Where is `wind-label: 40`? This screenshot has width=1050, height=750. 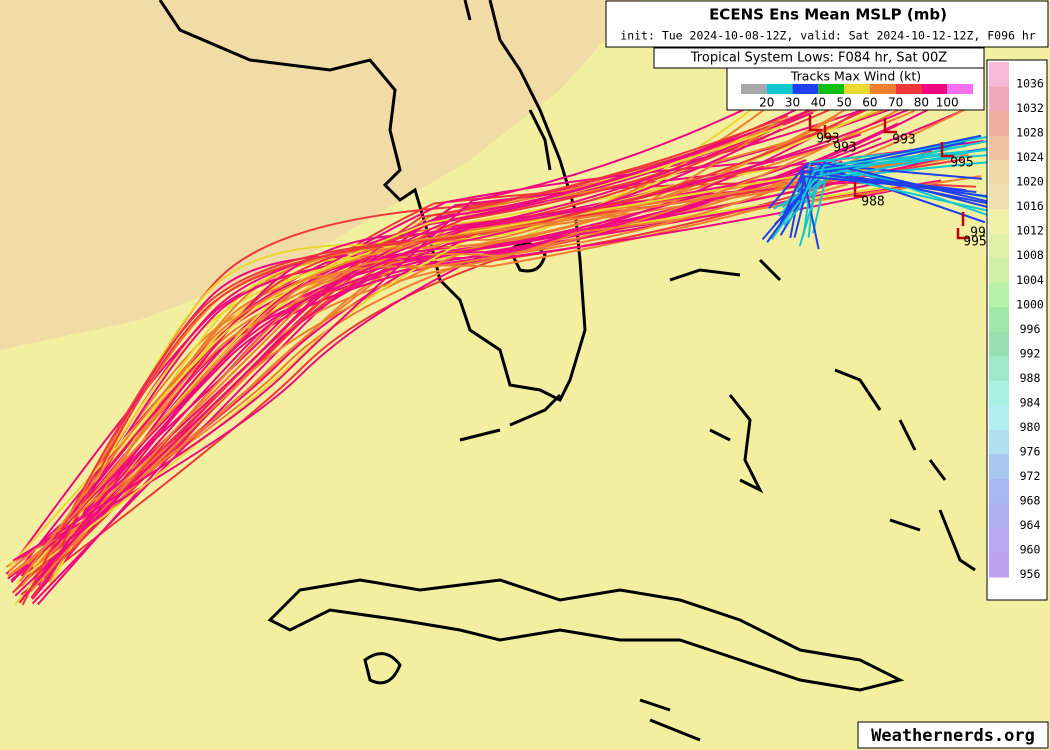 wind-label: 40 is located at coordinates (818, 103).